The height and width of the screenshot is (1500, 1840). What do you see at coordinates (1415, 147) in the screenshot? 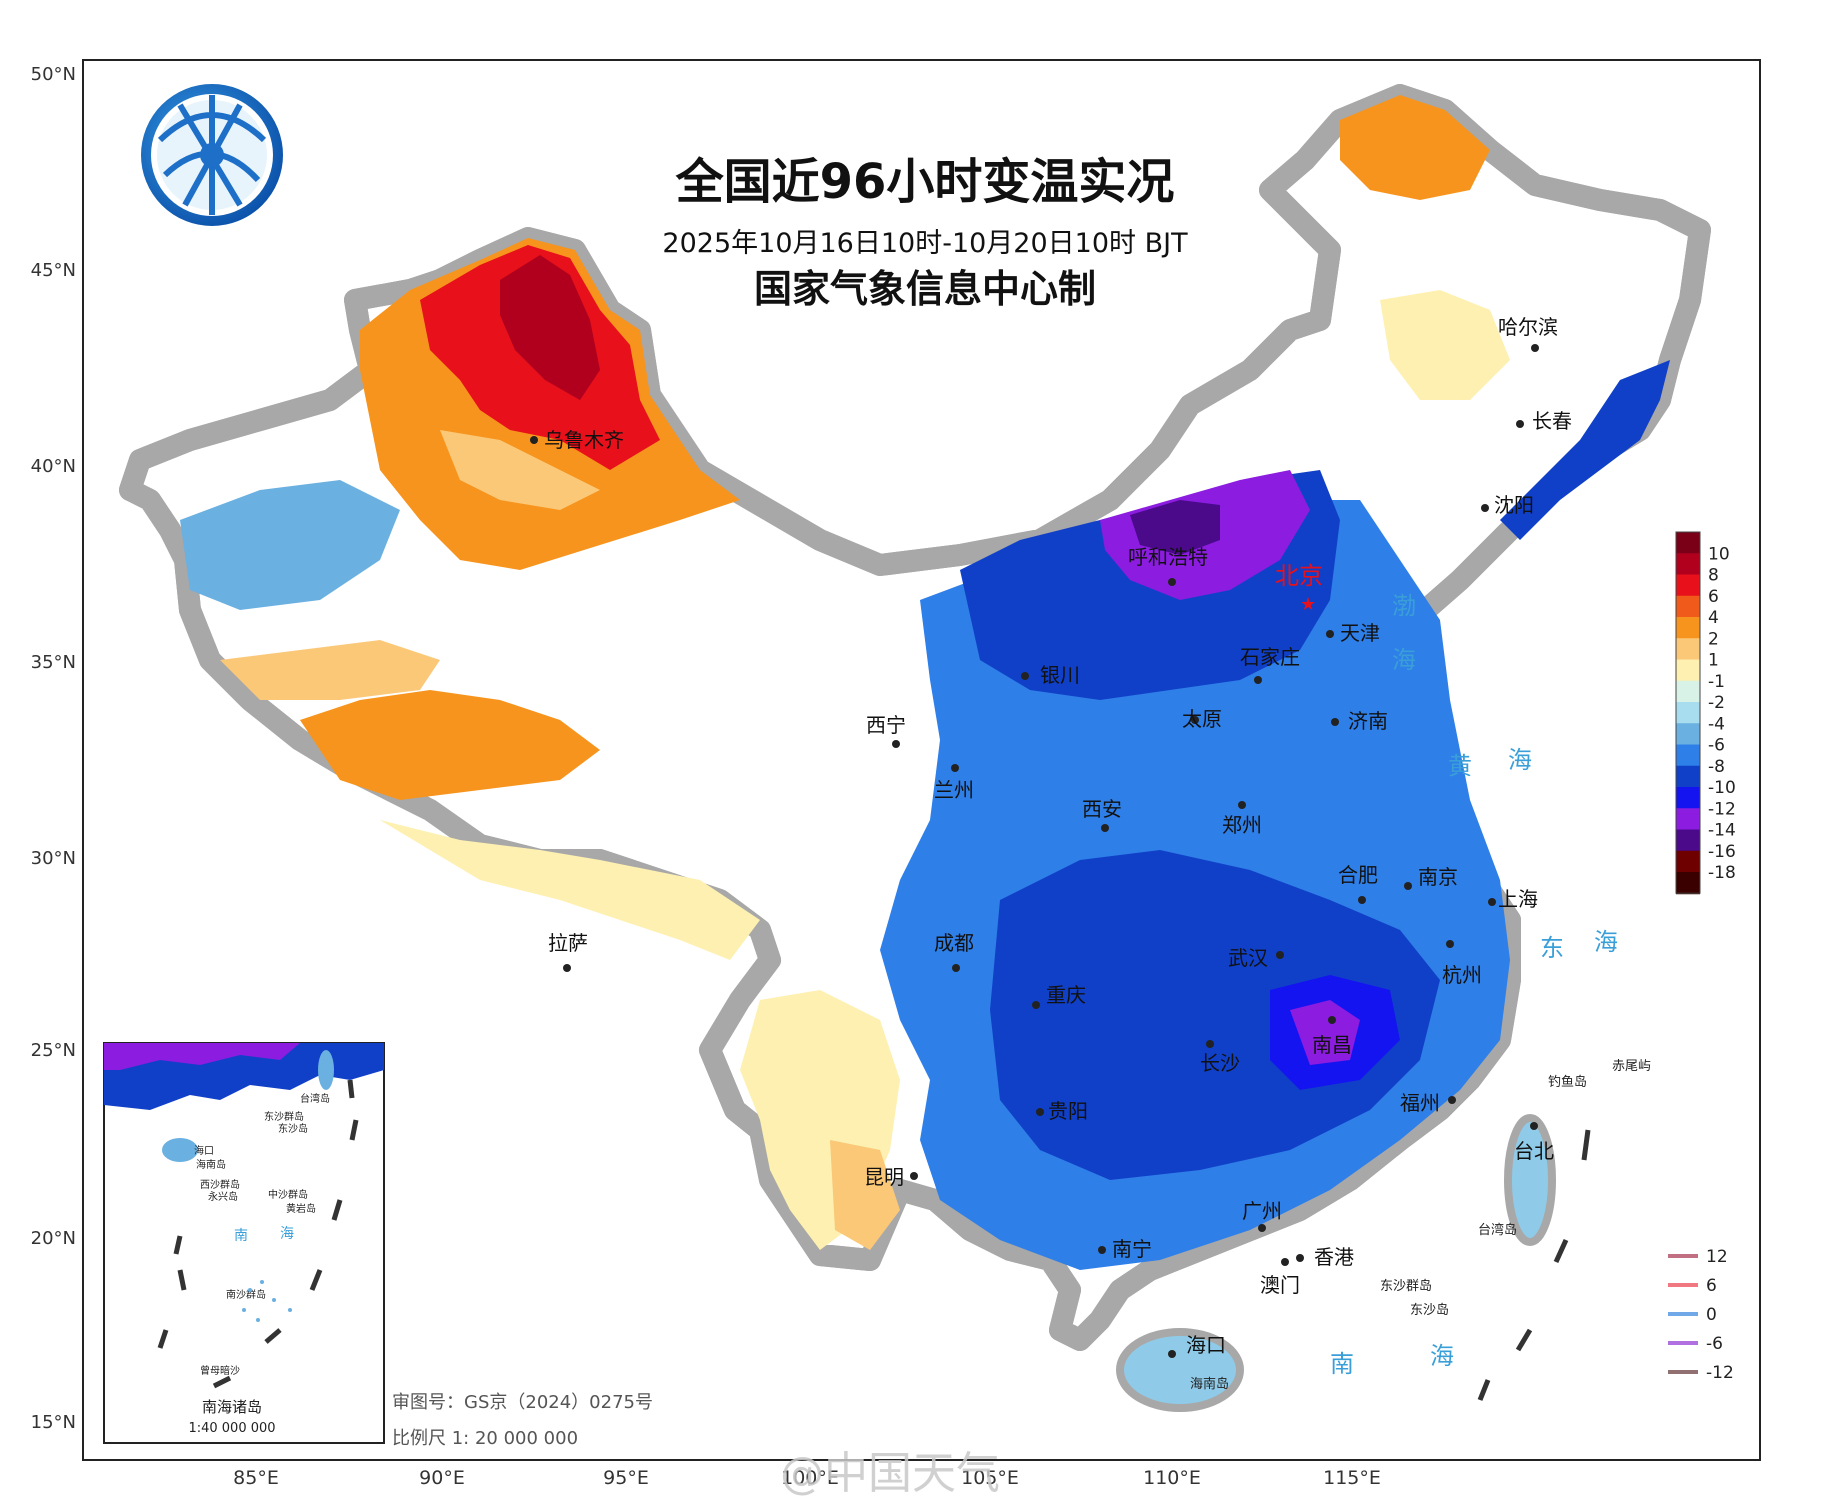
I see `region-mild-northeast` at bounding box center [1415, 147].